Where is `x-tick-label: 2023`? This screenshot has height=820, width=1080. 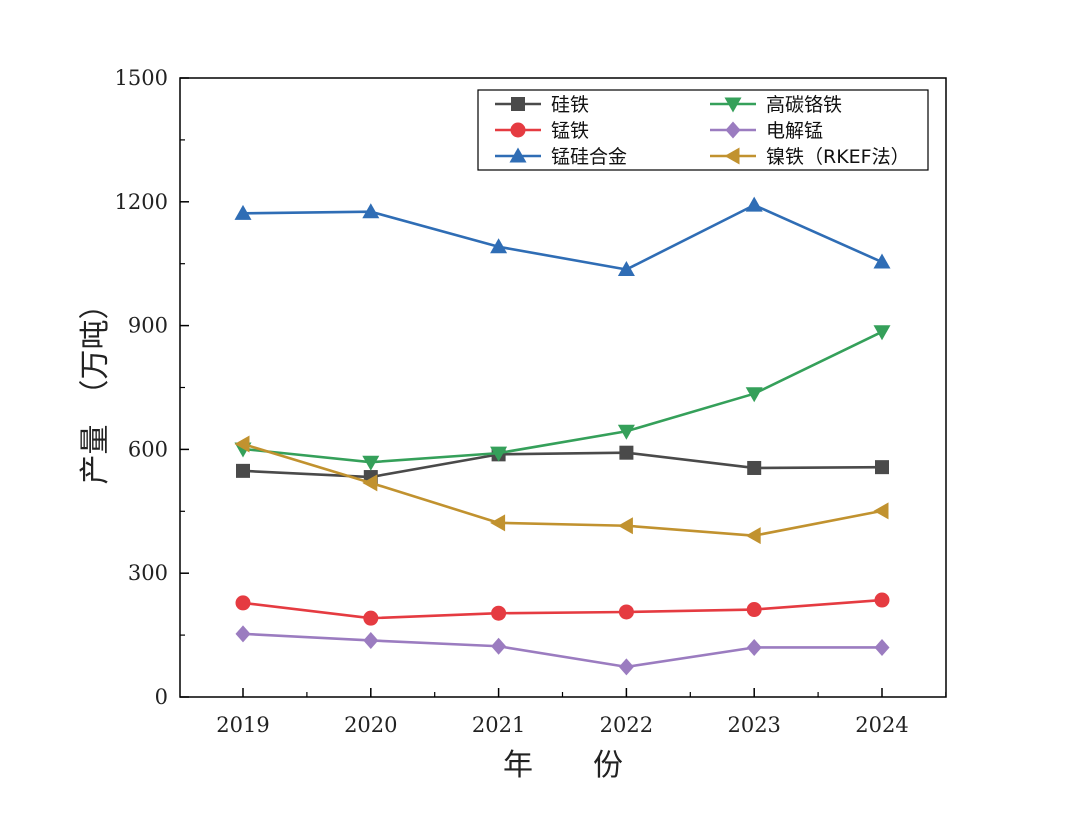
x-tick-label: 2023 is located at coordinates (753, 725).